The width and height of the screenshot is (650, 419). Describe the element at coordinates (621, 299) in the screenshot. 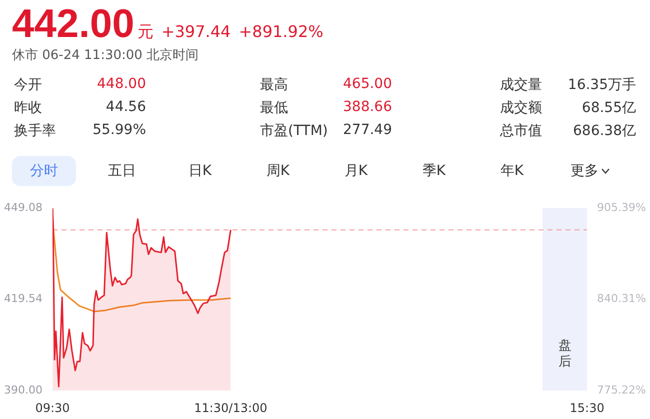

I see `y2-tick-label: 840.31%` at that location.